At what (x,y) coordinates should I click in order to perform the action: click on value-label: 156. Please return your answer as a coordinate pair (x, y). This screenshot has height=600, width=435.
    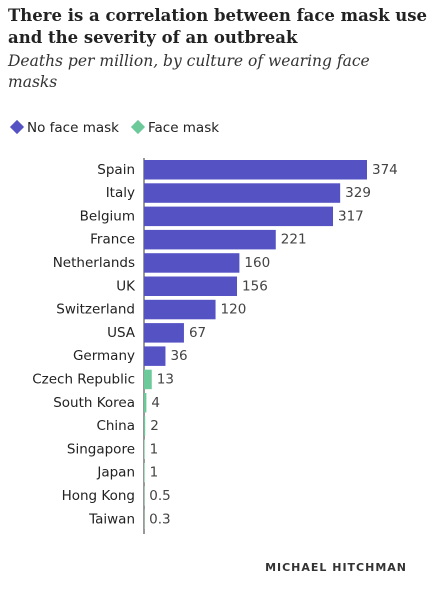
    Looking at the image, I should click on (255, 286).